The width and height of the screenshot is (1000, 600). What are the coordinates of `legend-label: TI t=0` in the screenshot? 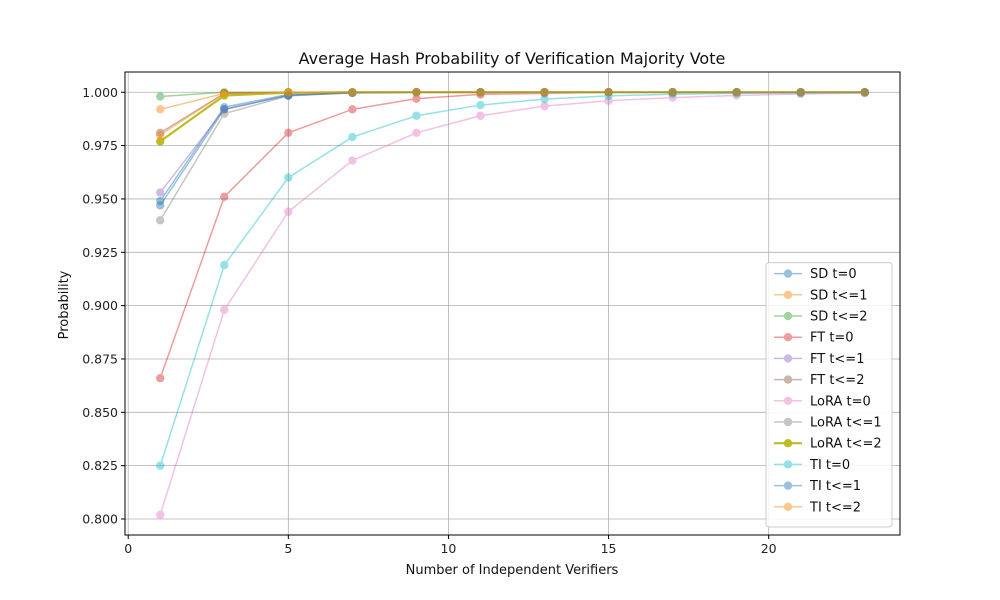 It's located at (829, 465).